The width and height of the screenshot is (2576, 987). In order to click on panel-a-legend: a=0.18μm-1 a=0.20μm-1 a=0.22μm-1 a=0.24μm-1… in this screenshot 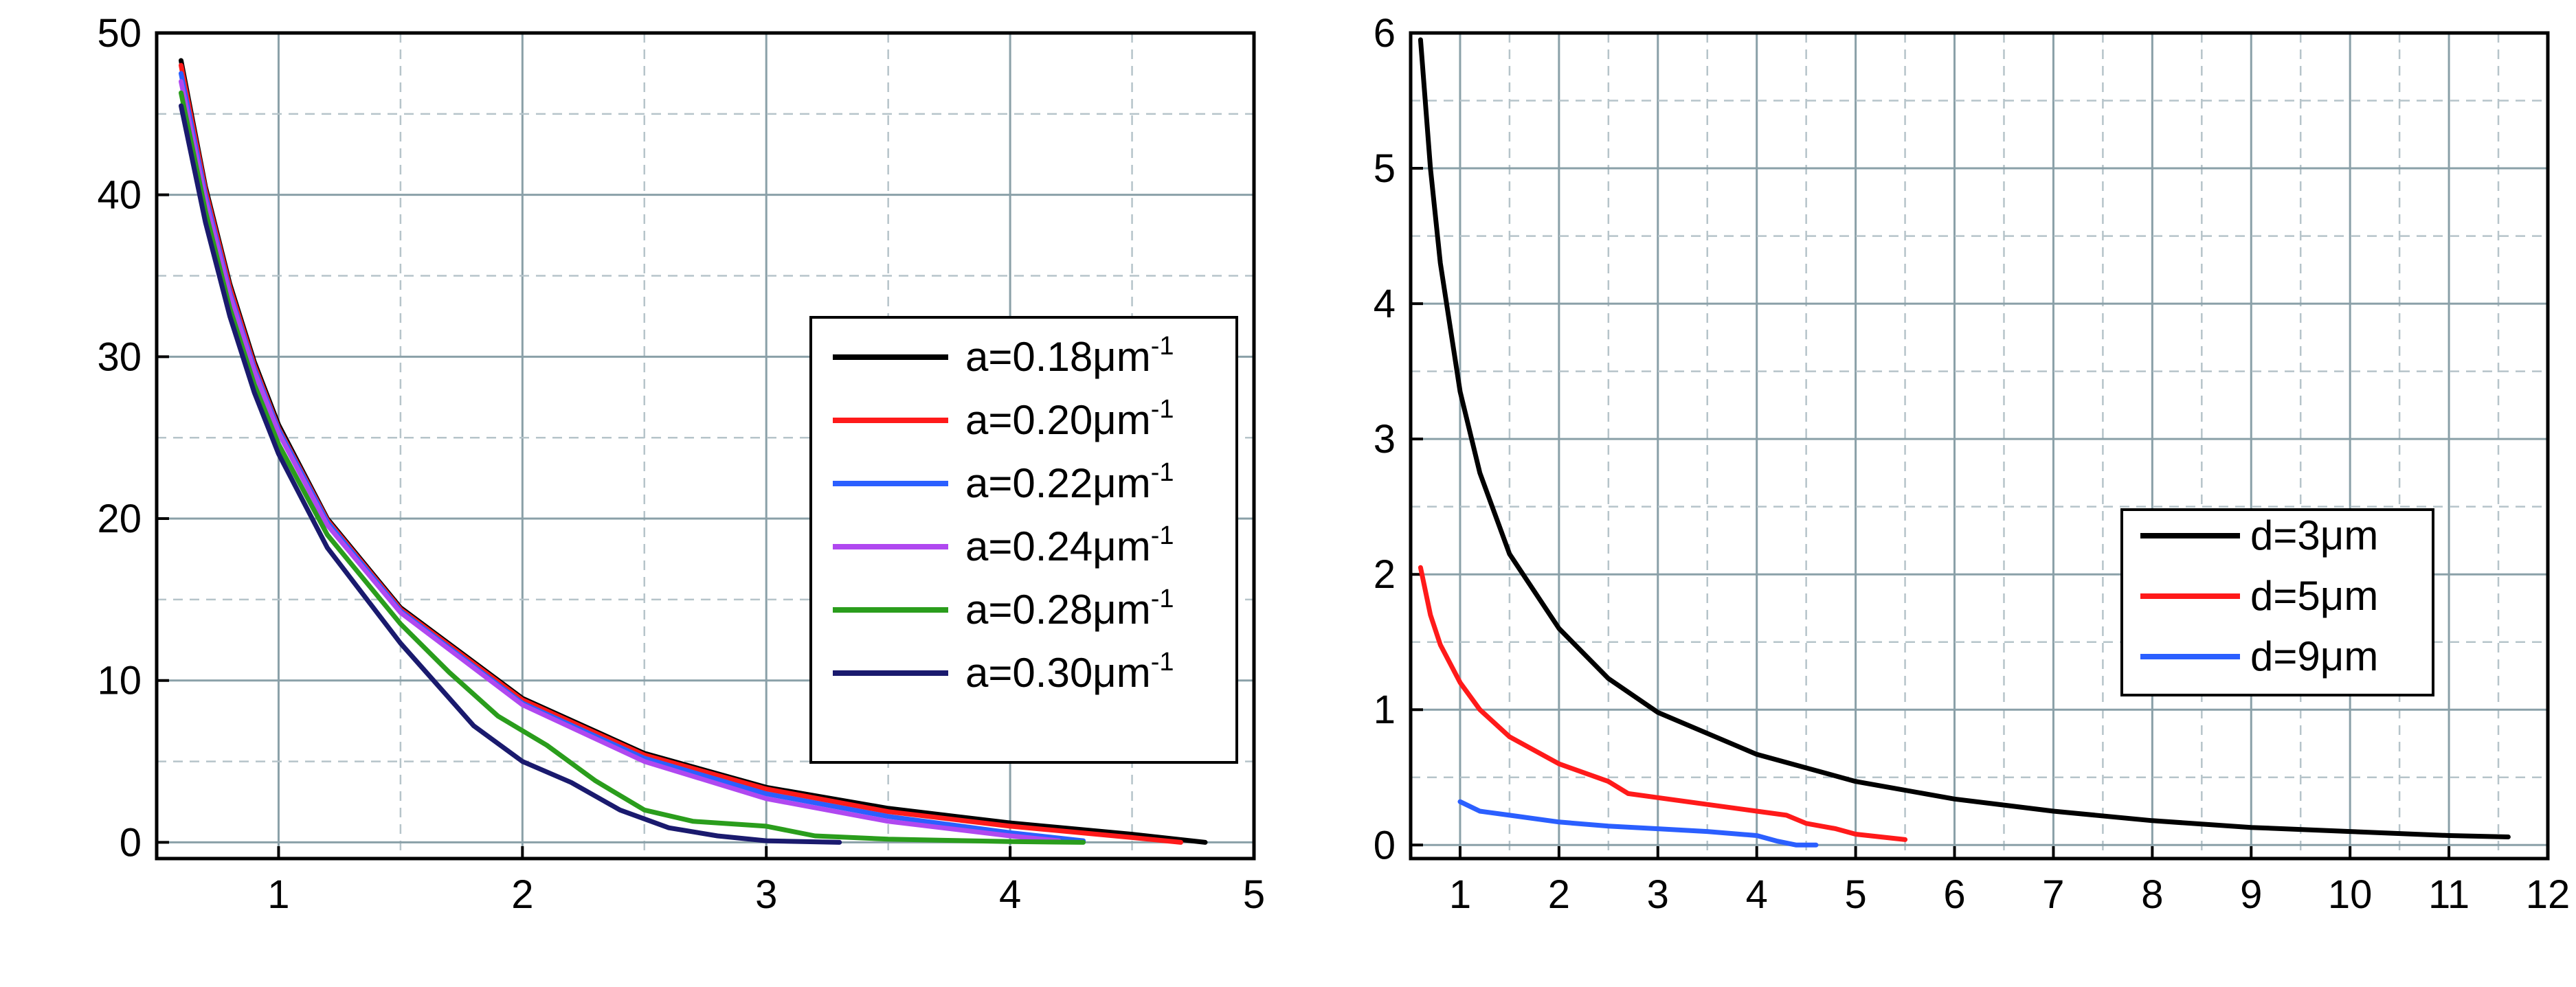, I will do `click(1004, 514)`.